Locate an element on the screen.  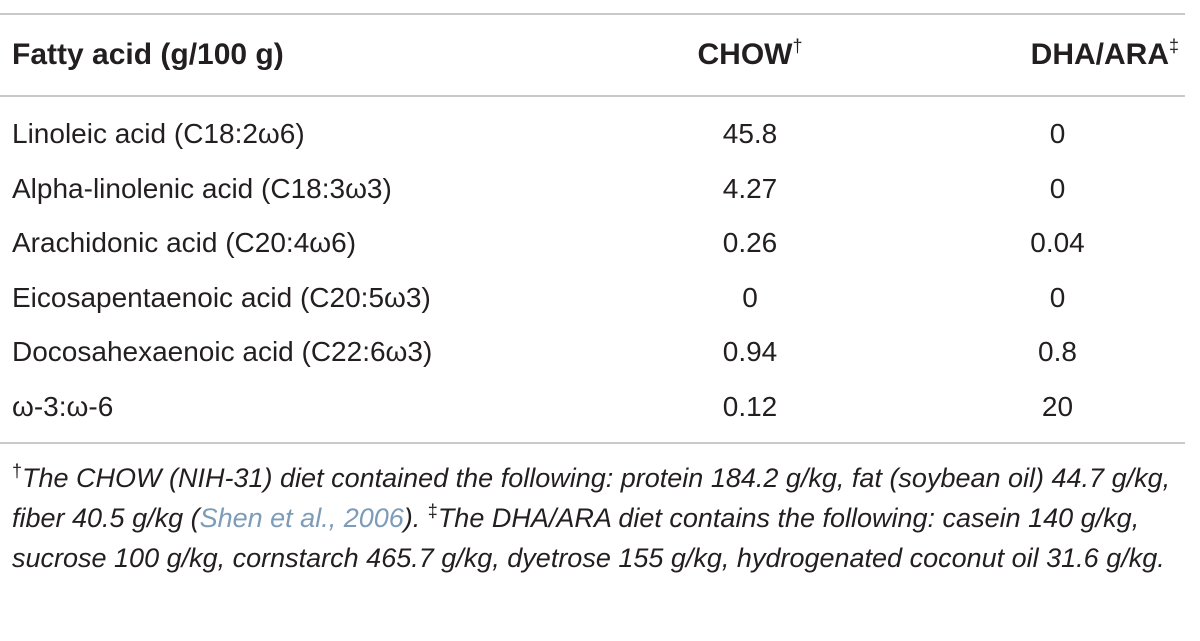
header-dha-ara: DHA/ARA‡ is located at coordinates (1042, 56).